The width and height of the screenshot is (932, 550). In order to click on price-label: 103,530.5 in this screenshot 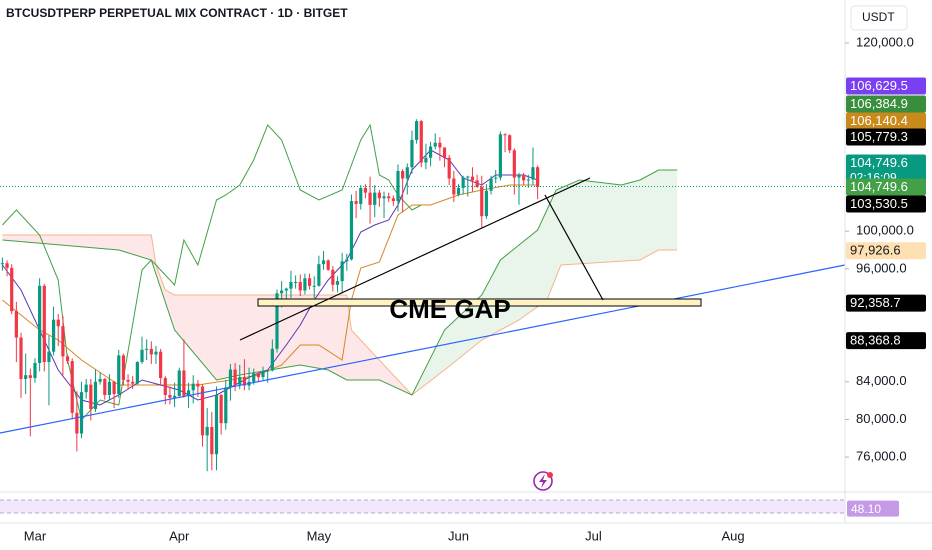, I will do `click(879, 203)`.